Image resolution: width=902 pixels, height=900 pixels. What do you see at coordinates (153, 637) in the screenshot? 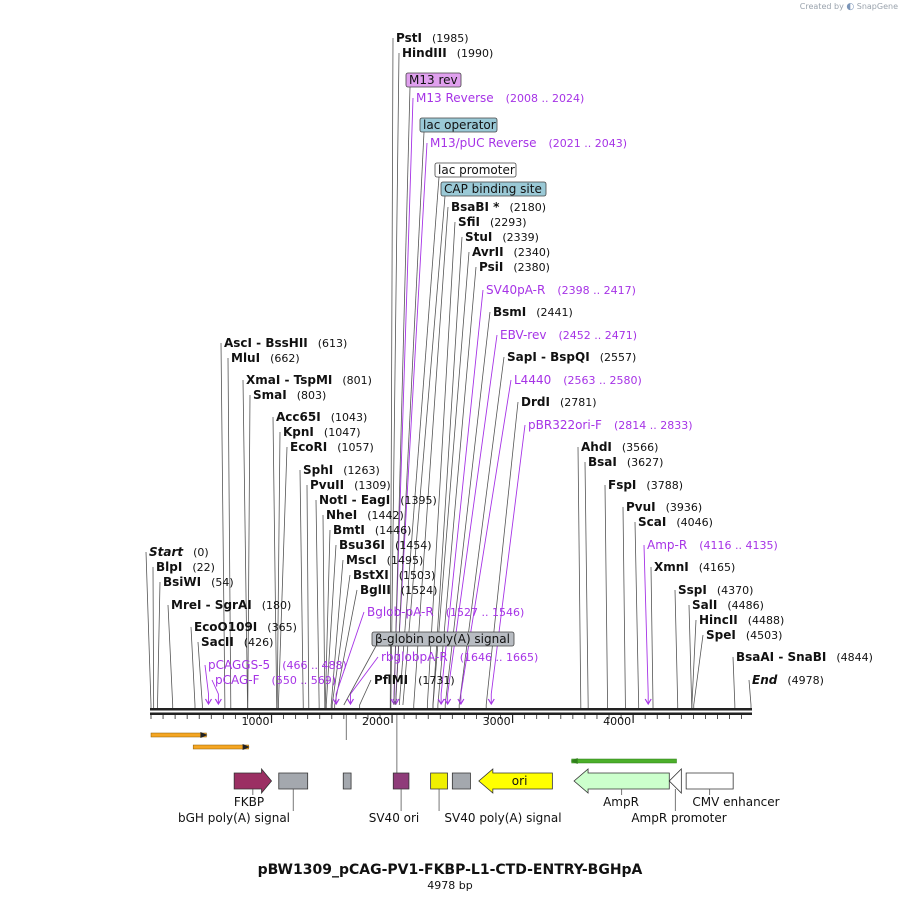
I see `leader-blpi` at bounding box center [153, 637].